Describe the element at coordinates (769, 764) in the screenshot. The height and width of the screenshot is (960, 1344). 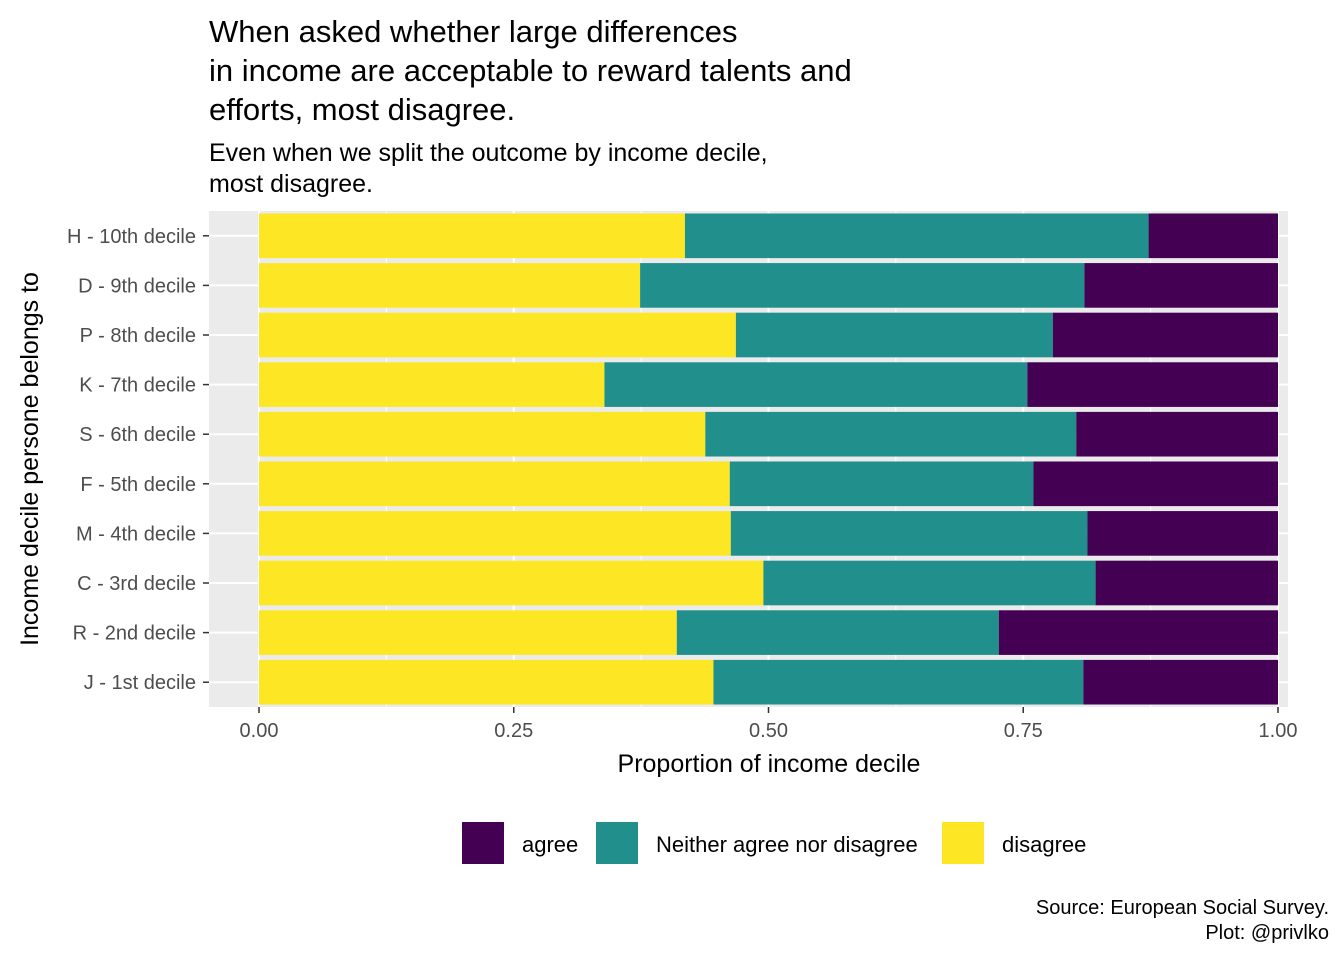
I see `x-axis-title: Proportion of income decile` at that location.